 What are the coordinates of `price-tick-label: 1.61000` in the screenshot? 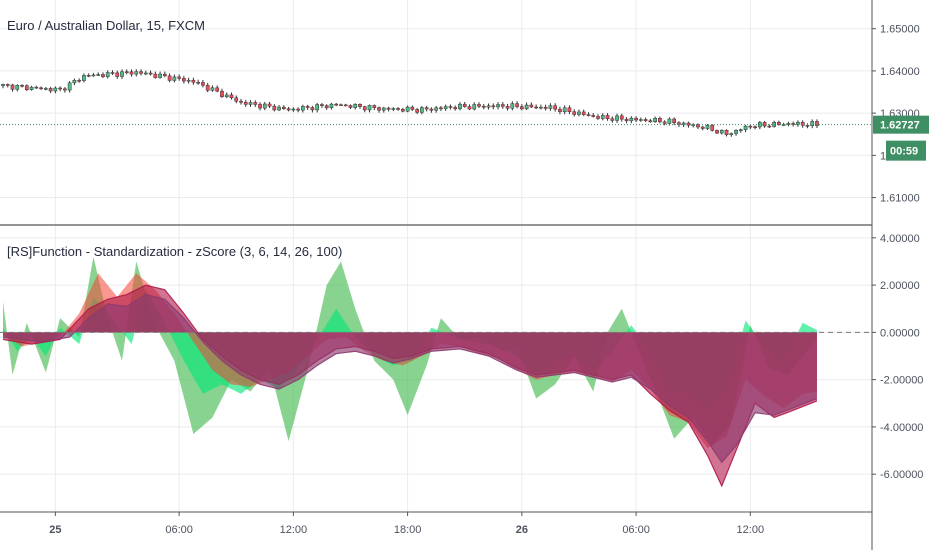 It's located at (900, 199).